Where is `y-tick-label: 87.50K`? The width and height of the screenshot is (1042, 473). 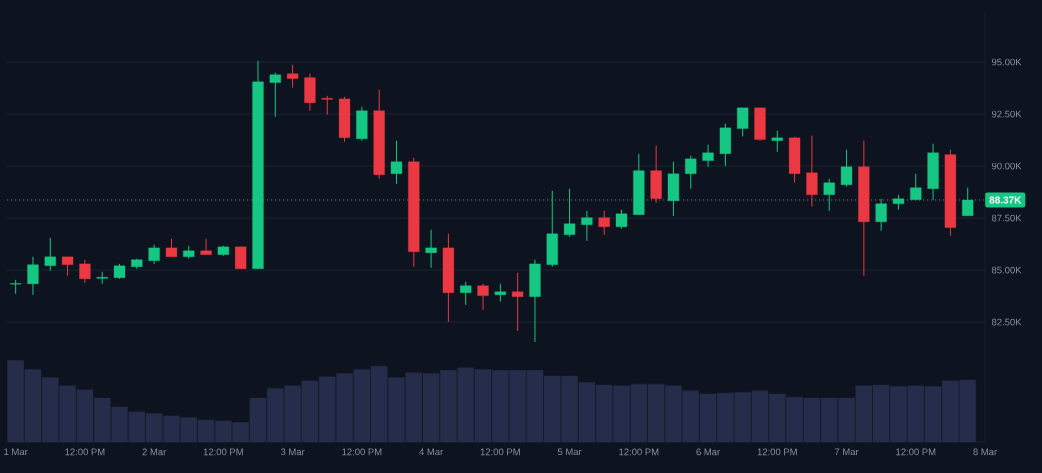 y-tick-label: 87.50K is located at coordinates (1006, 218).